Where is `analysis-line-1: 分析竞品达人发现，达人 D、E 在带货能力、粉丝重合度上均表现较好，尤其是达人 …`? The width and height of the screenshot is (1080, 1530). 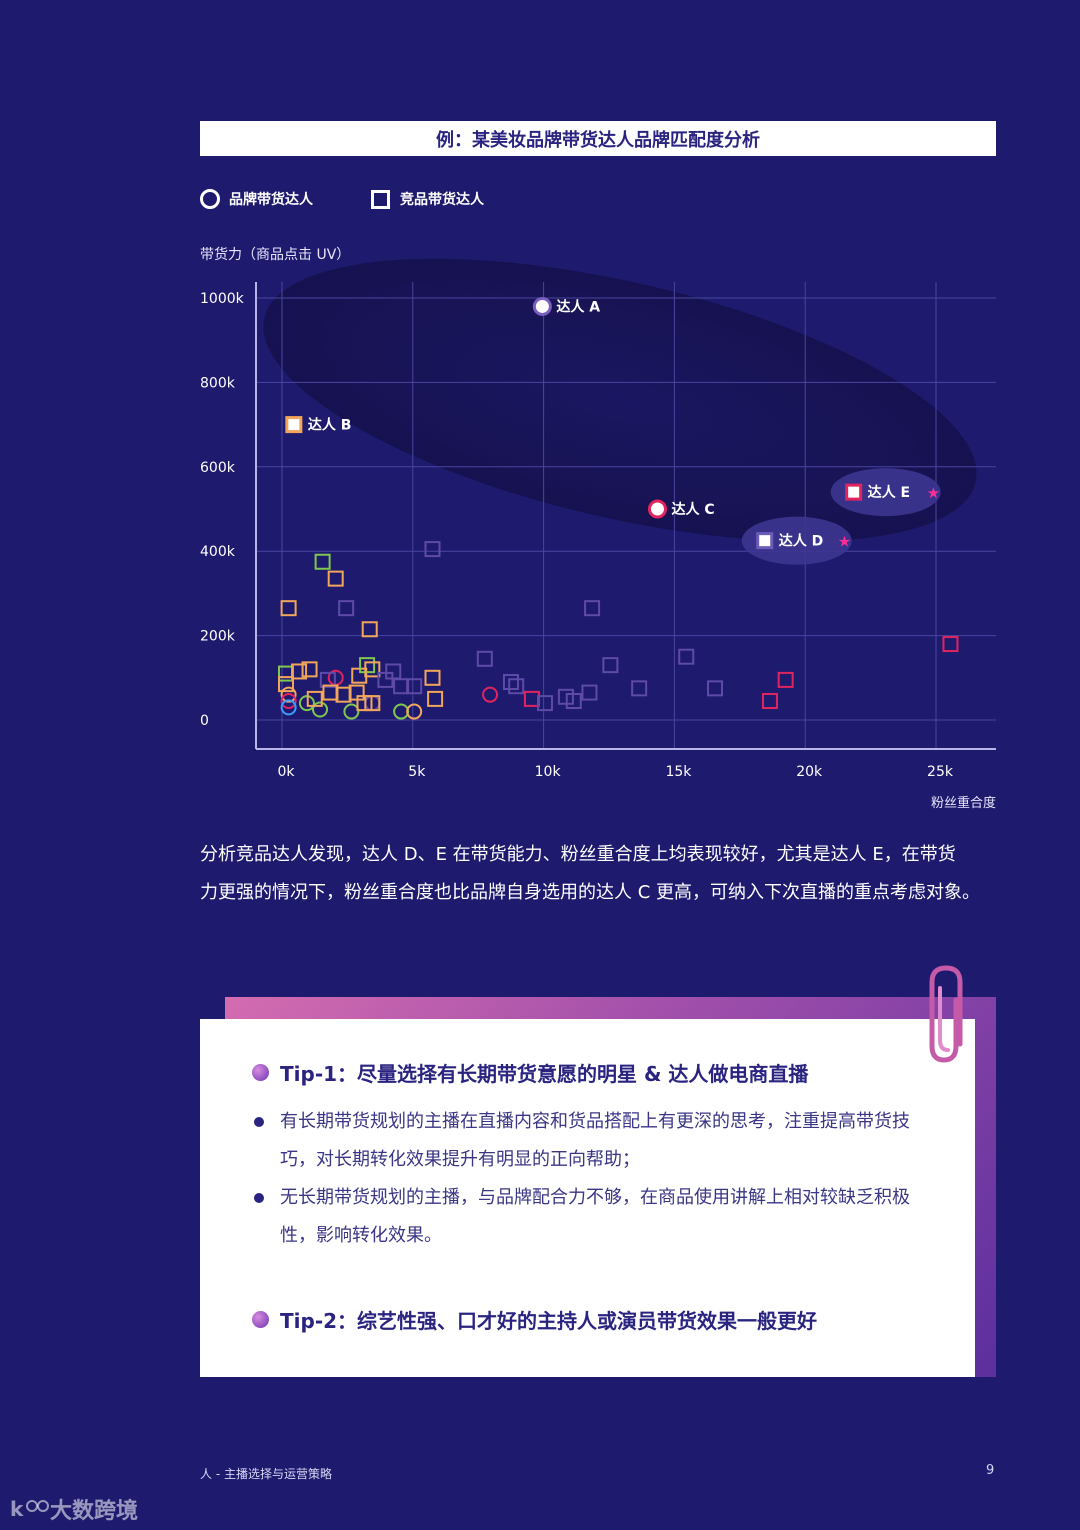 analysis-line-1: 分析竞品达人发现，达人 D、E 在带货能力、粉丝重合度上均表现较好，尤其是达人 … is located at coordinates (578, 854).